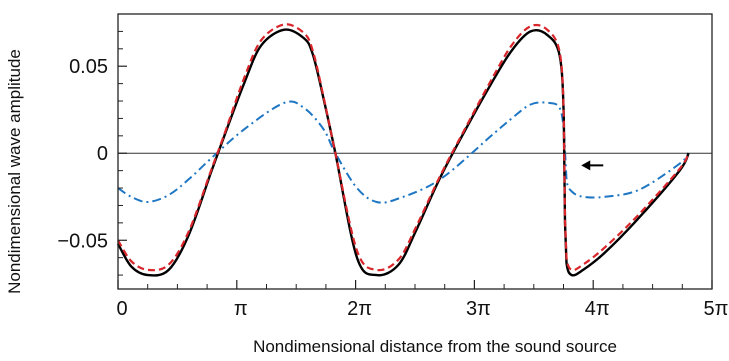 This screenshot has width=729, height=361. Describe the element at coordinates (82, 241) in the screenshot. I see `y-tick-label: −0.05` at that location.